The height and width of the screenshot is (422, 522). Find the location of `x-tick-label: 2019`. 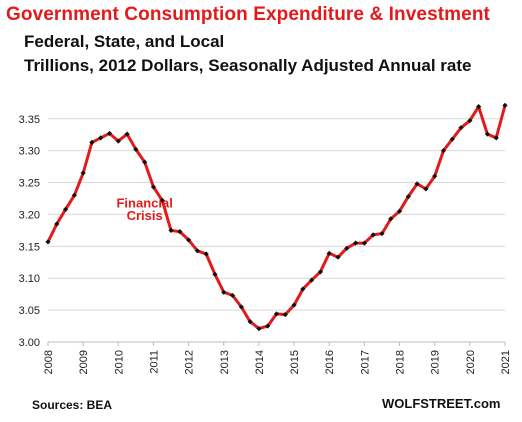

x-tick-label: 2019 is located at coordinates (436, 362).